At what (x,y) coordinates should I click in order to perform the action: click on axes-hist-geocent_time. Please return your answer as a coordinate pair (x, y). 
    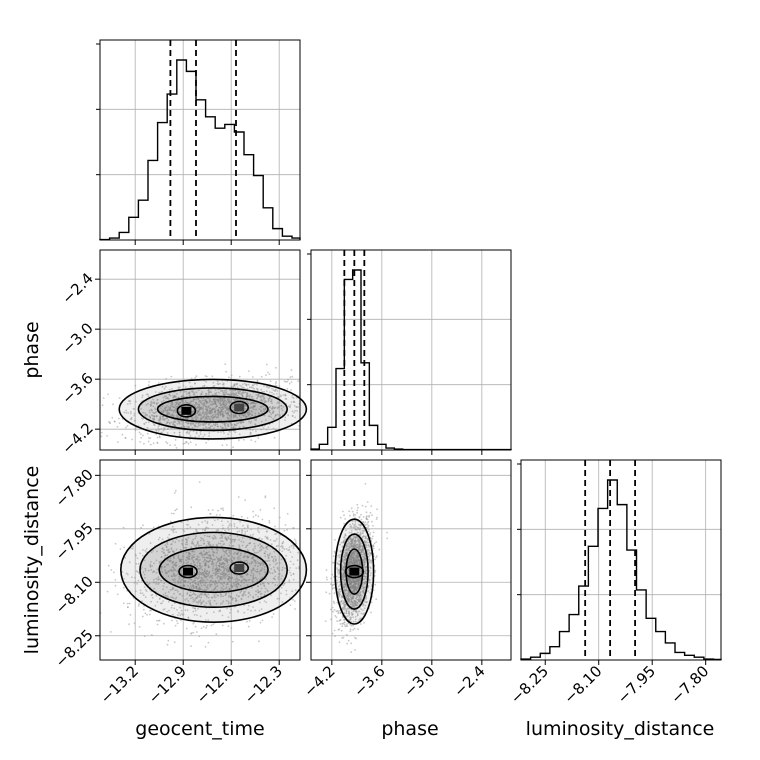
    Looking at the image, I should click on (200, 140).